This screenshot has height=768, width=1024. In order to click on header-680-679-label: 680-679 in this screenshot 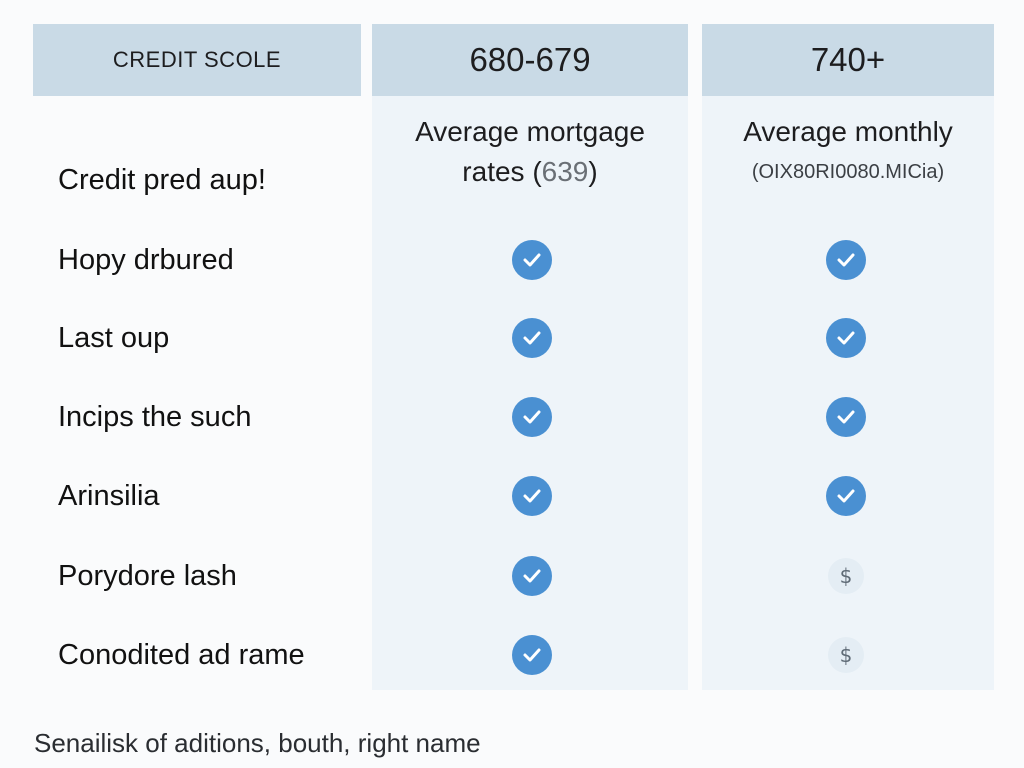, I will do `click(530, 59)`.